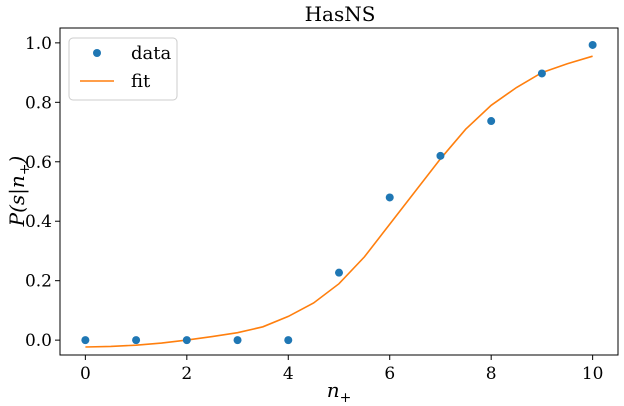 The width and height of the screenshot is (624, 406). I want to click on x-axis-label: n+, so click(339, 392).